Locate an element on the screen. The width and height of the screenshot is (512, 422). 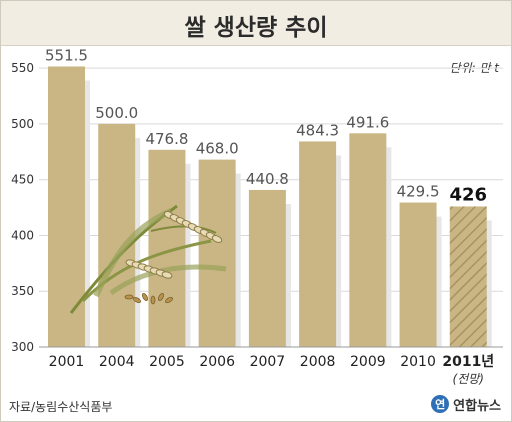
y-tick-label: 400 is located at coordinates (22, 235).